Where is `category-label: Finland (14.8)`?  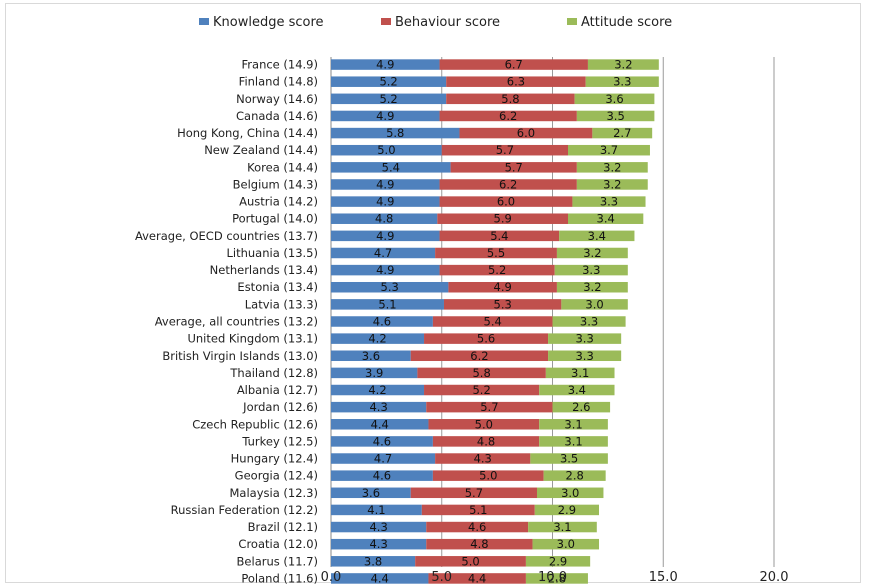
category-label: Finland (14.8) is located at coordinates (278, 82).